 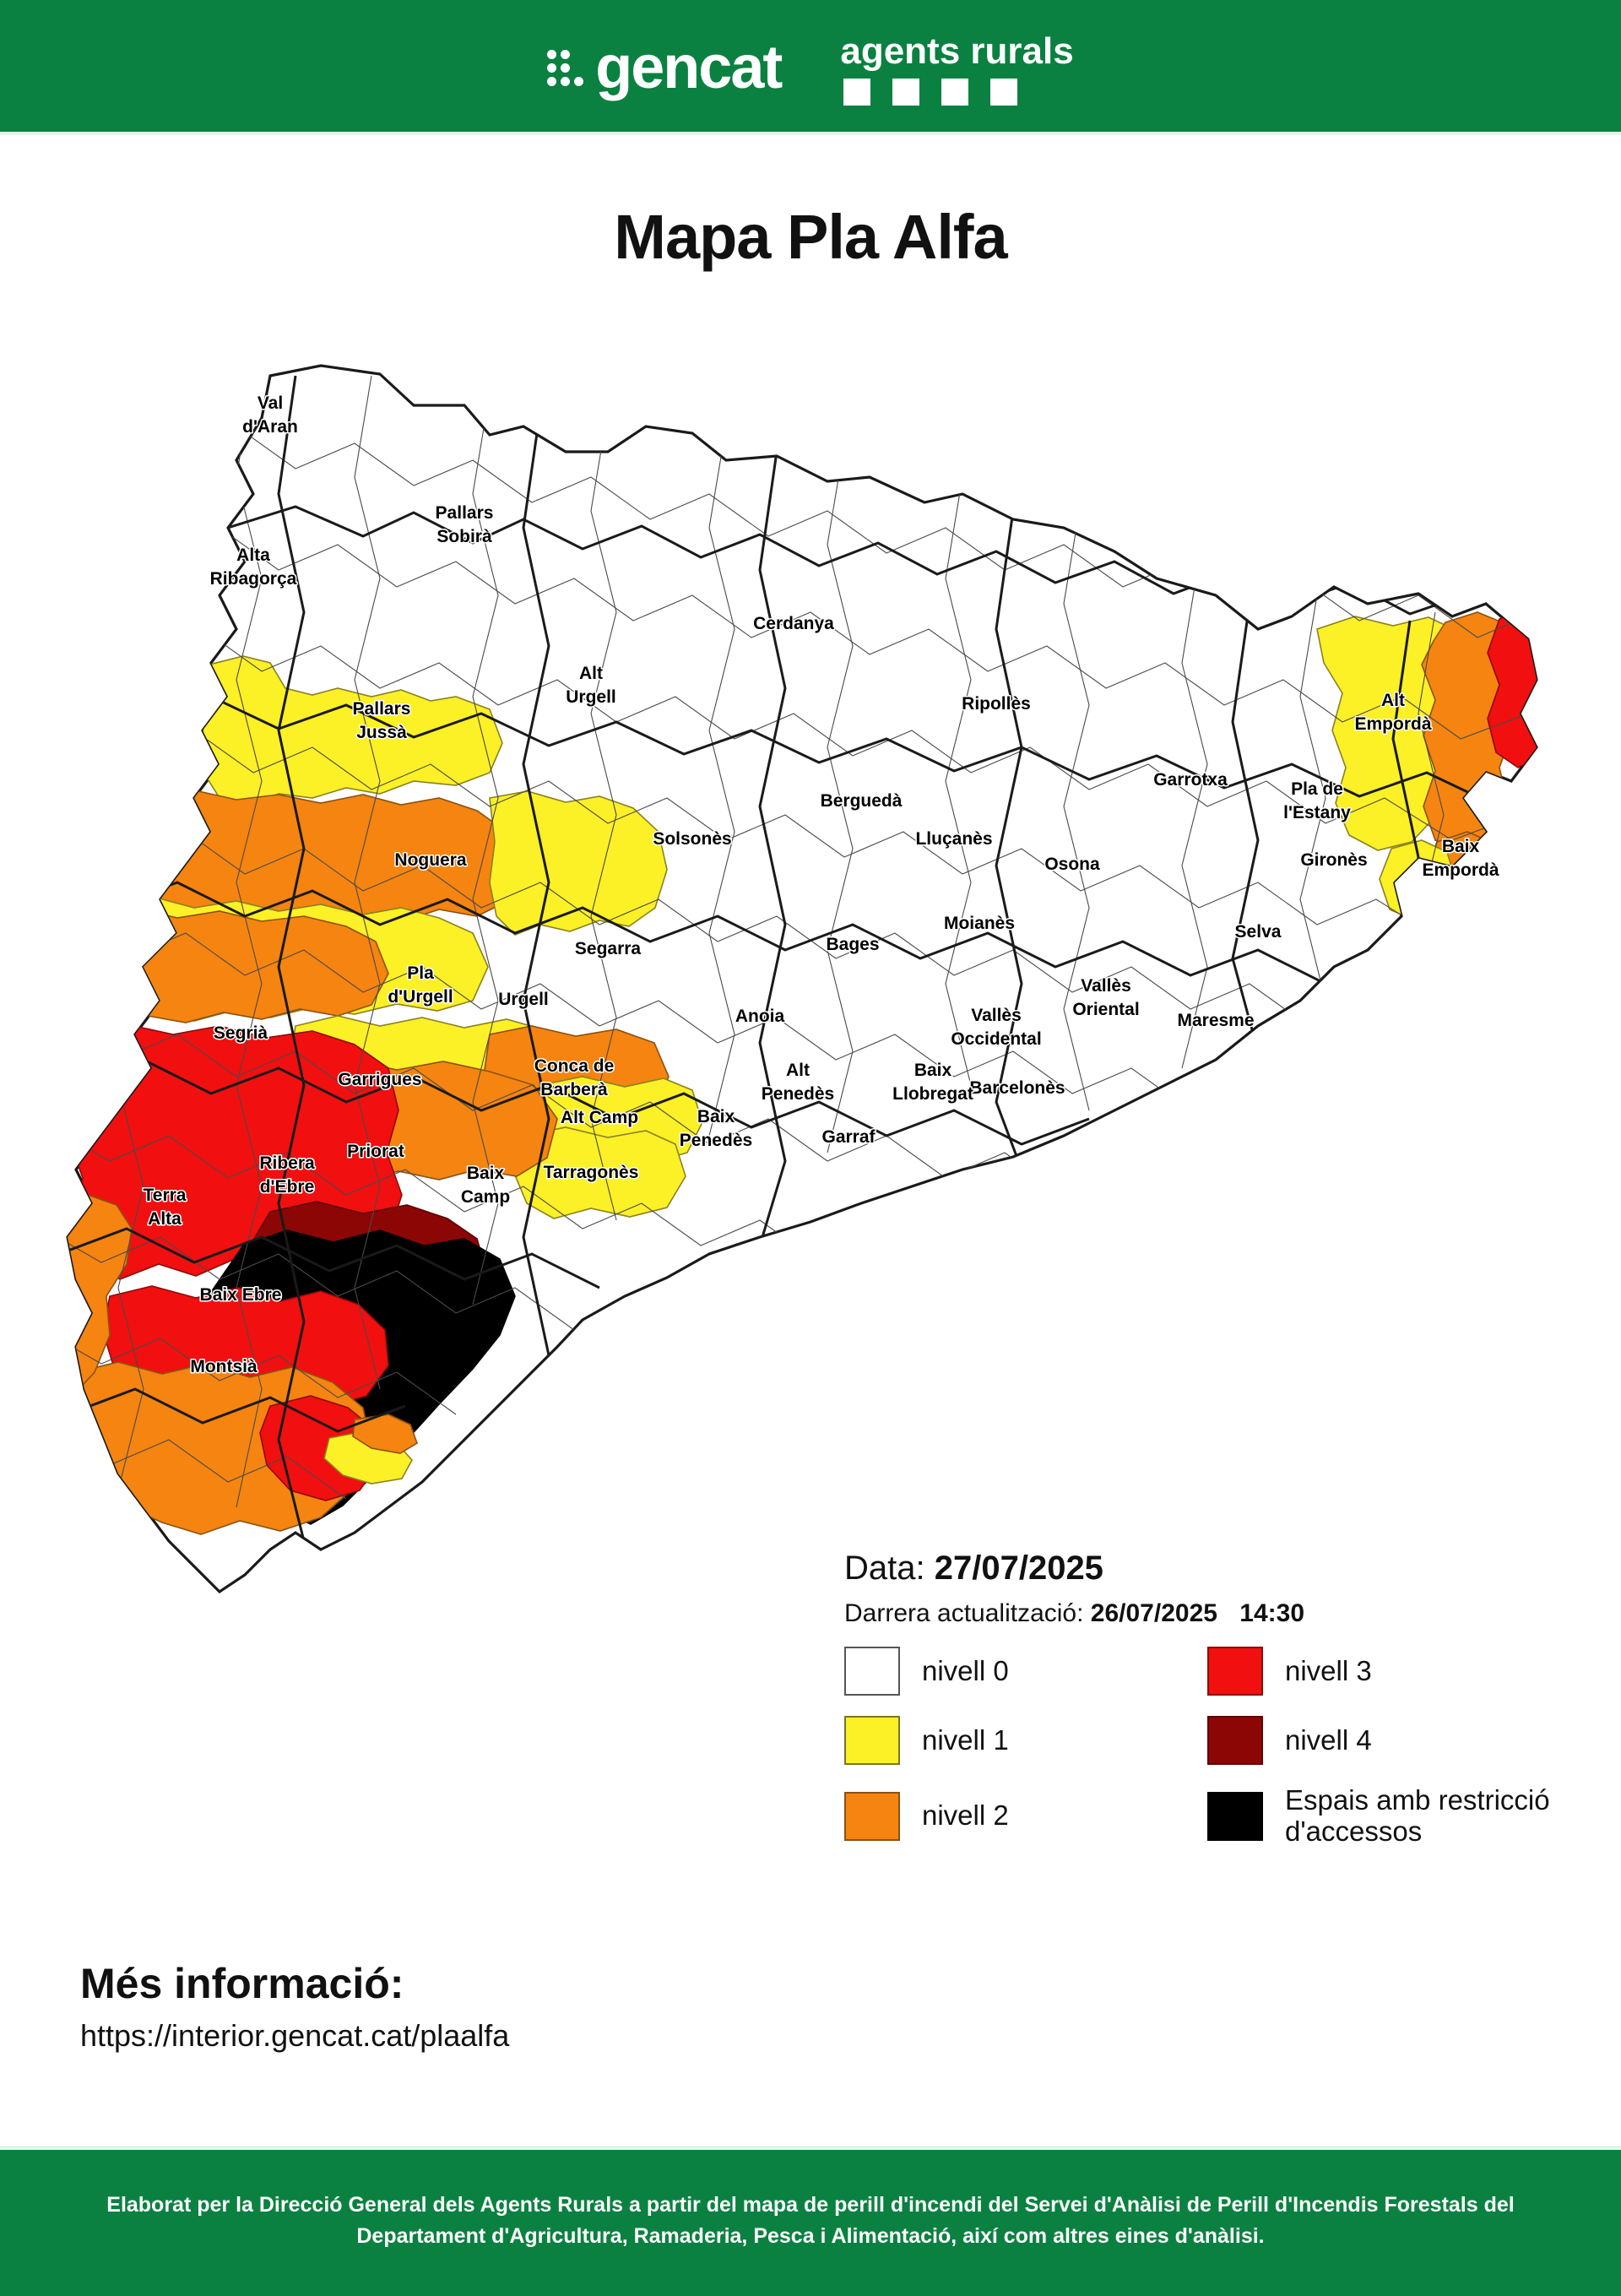 I want to click on zone-baixemporda-coast-n1, so click(x=1479, y=937).